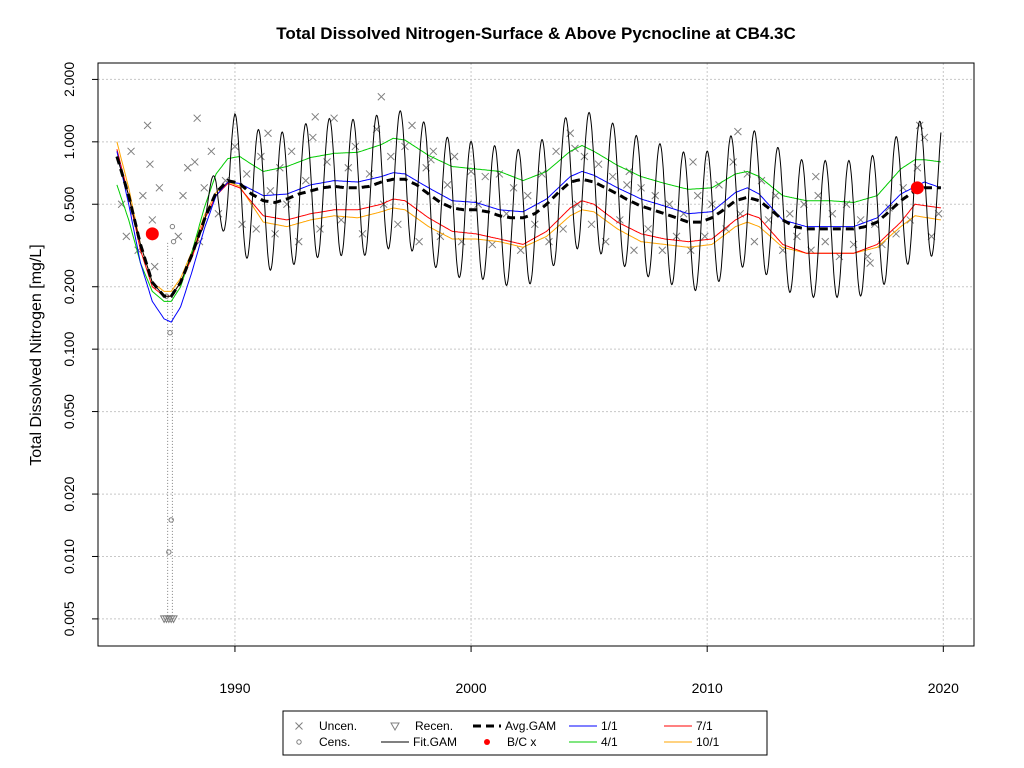 The image size is (1024, 768). What do you see at coordinates (69, 493) in the screenshot?
I see `y-tick-label: 0.020` at bounding box center [69, 493].